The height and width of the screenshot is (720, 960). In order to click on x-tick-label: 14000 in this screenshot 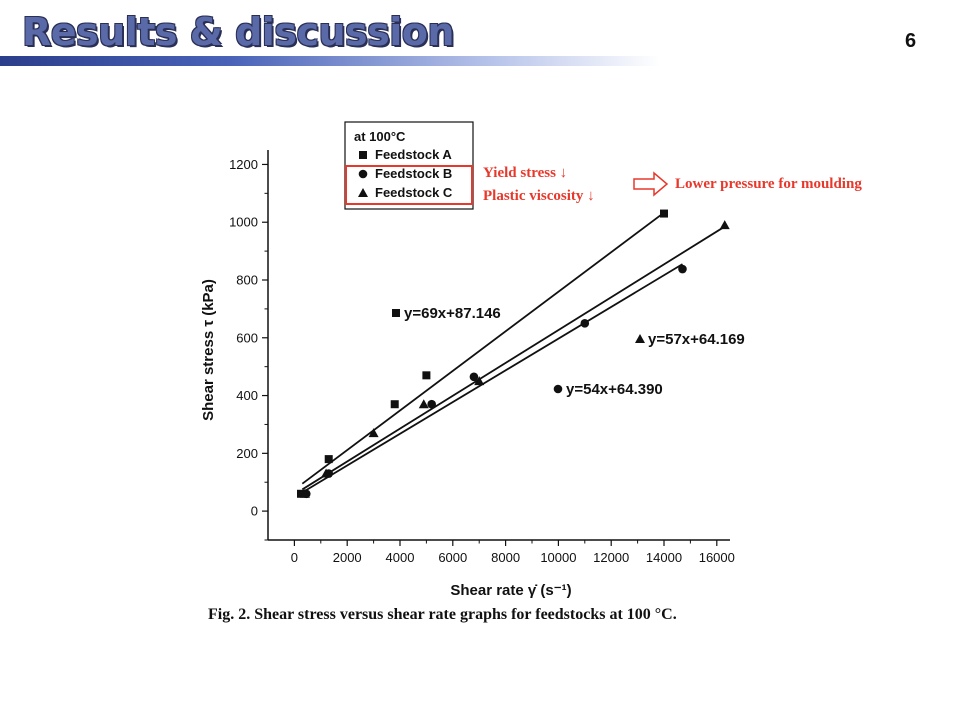, I will do `click(664, 557)`.